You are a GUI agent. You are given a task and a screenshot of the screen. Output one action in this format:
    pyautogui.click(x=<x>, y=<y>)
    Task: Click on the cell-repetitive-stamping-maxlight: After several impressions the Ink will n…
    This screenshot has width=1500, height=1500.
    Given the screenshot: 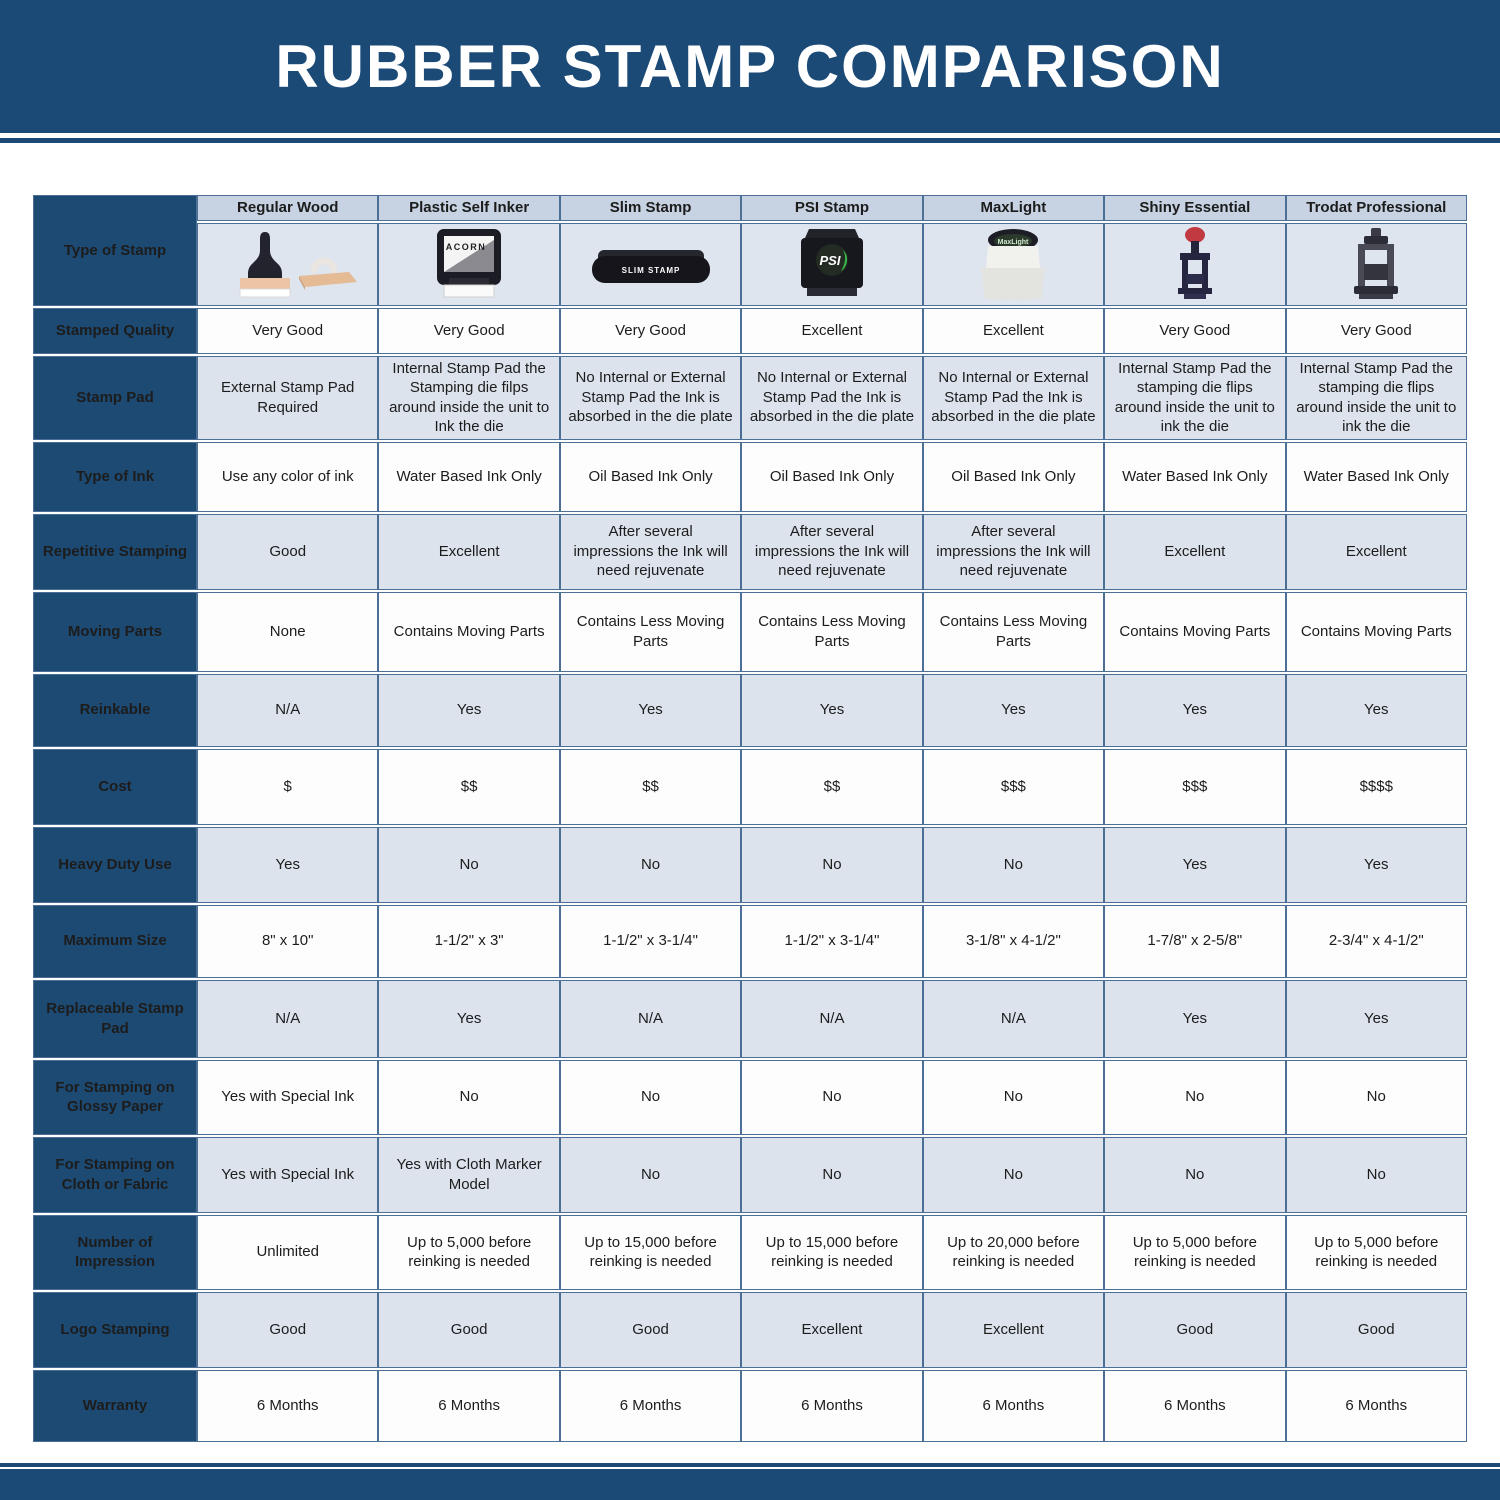 What is the action you would take?
    pyautogui.click(x=1013, y=551)
    